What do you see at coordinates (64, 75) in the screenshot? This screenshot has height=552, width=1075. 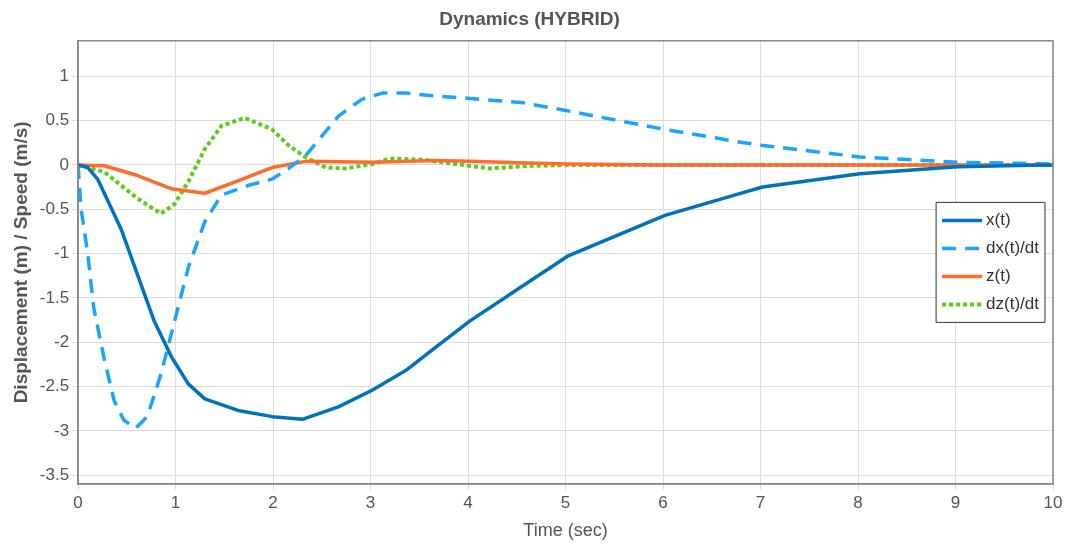 I see `y-tick-label: 1` at bounding box center [64, 75].